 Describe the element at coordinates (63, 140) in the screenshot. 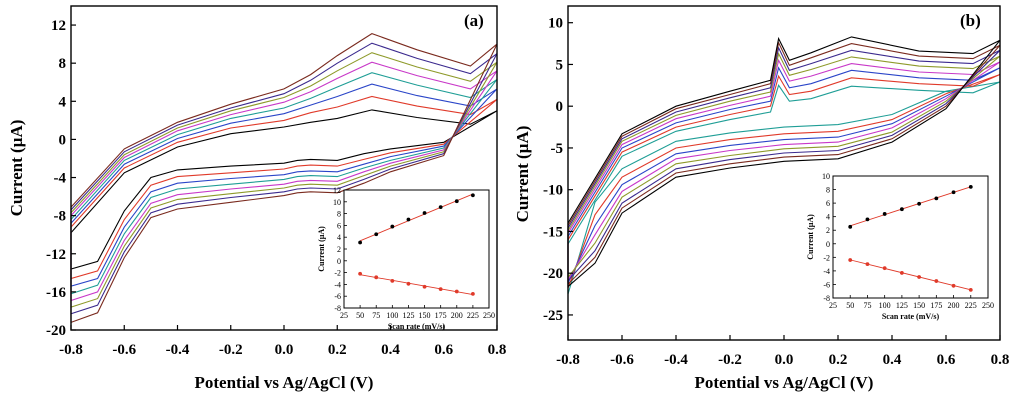

I see `y-tick-label: 0` at that location.